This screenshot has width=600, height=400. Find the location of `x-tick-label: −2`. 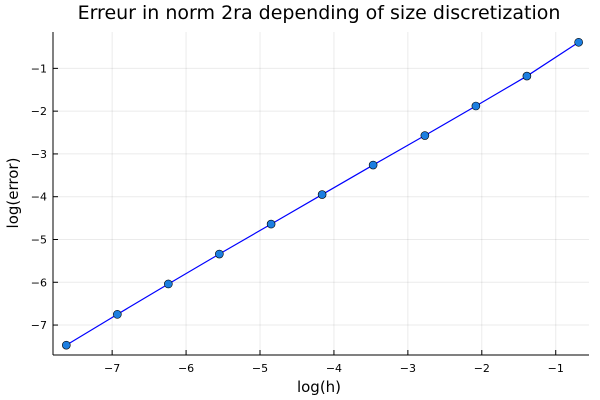

x-tick-label: −2 is located at coordinates (482, 368).